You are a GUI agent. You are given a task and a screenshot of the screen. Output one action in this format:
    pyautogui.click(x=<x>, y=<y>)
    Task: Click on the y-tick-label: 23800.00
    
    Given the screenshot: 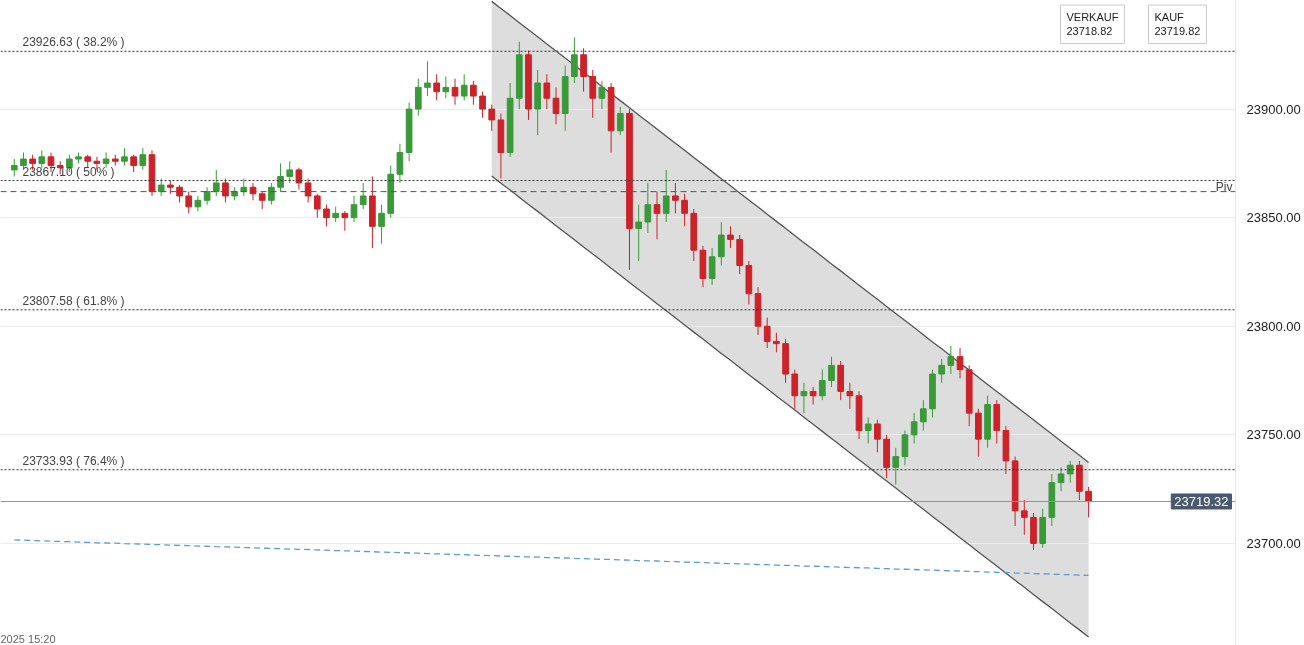 What is the action you would take?
    pyautogui.click(x=1273, y=326)
    